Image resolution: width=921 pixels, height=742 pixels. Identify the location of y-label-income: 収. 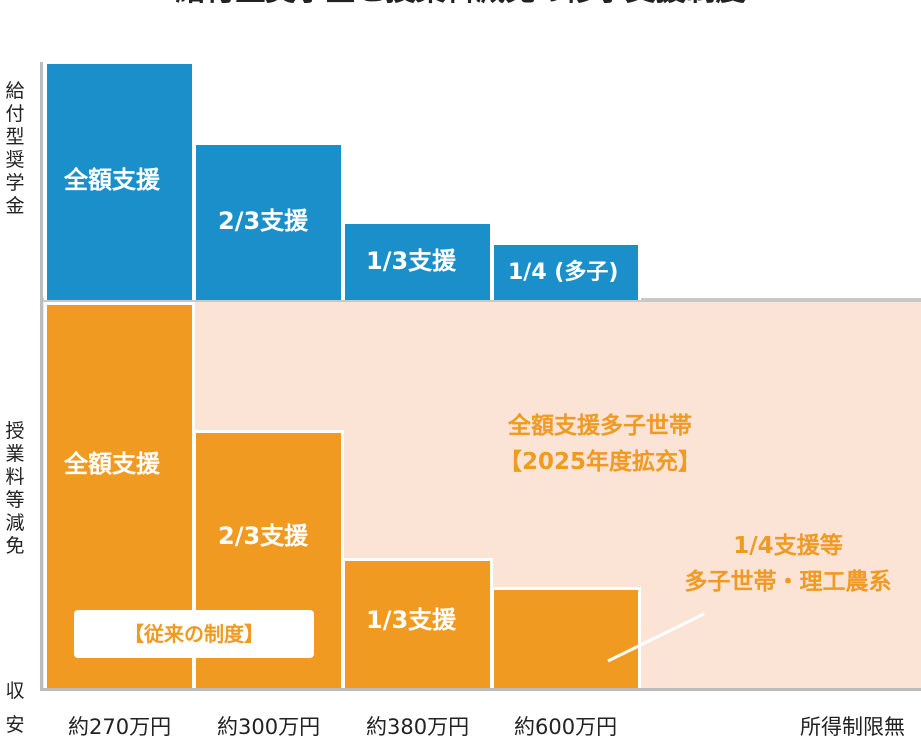
(15, 691).